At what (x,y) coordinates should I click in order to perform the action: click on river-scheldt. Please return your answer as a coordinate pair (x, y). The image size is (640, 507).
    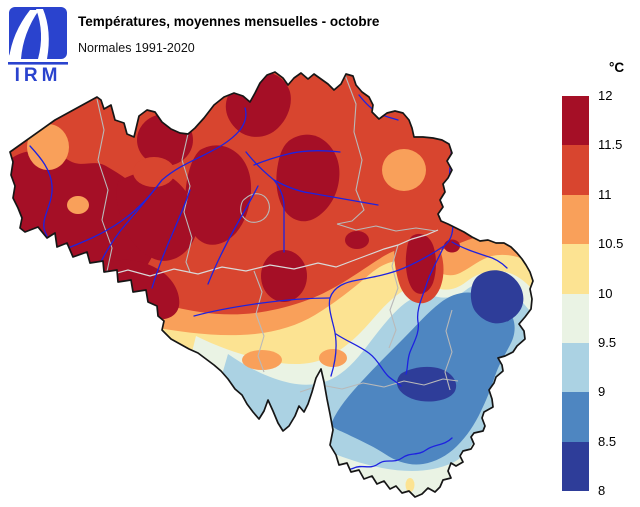
    Looking at the image, I should click on (170, 192).